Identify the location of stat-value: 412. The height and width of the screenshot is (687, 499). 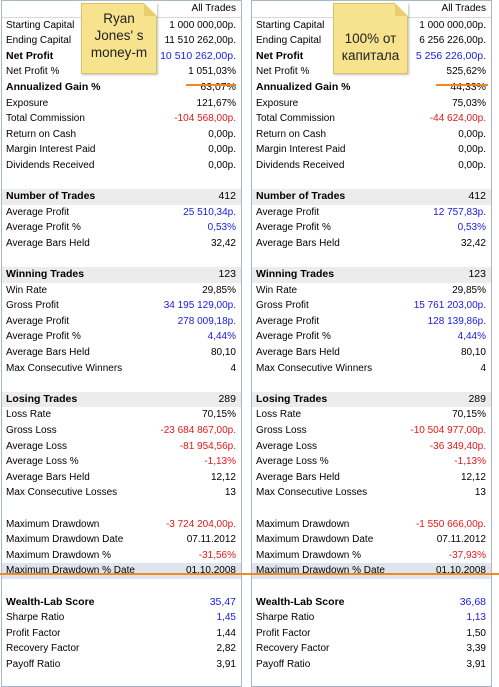
(477, 196).